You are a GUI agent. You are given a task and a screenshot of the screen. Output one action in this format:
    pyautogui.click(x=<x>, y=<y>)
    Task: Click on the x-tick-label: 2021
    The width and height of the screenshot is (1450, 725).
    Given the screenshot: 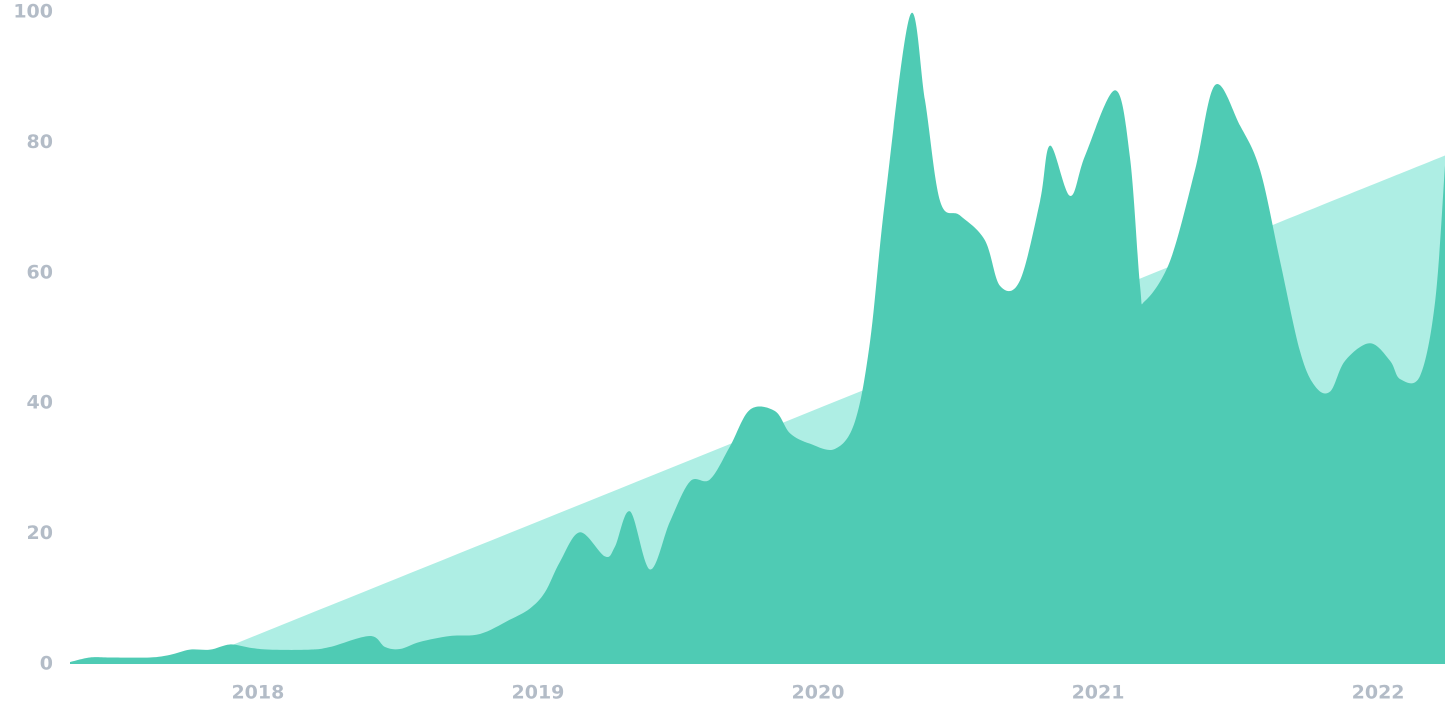 What is the action you would take?
    pyautogui.click(x=1098, y=693)
    